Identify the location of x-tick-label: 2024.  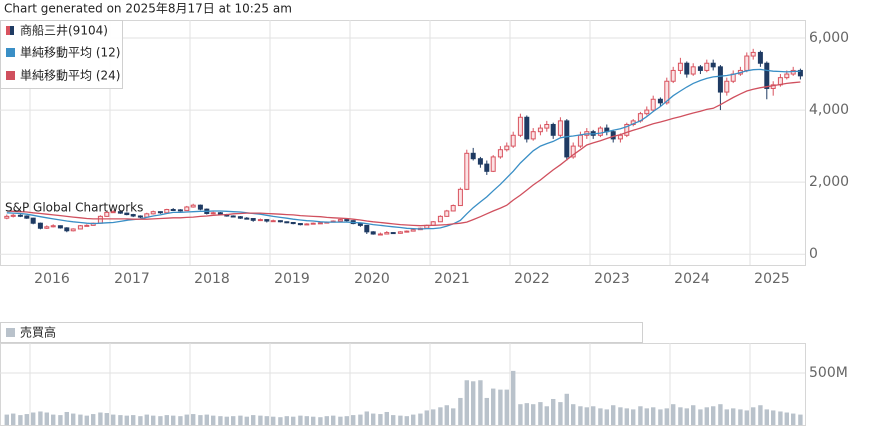
(692, 279).